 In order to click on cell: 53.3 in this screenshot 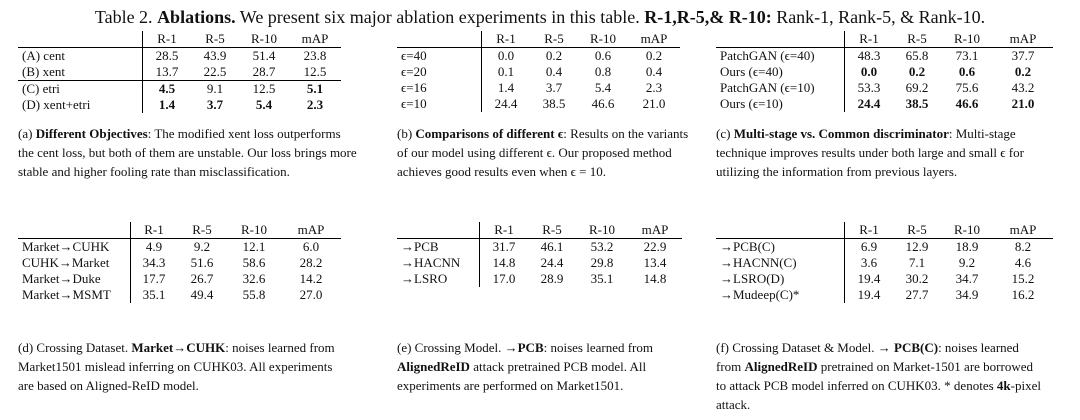, I will do `click(869, 87)`.